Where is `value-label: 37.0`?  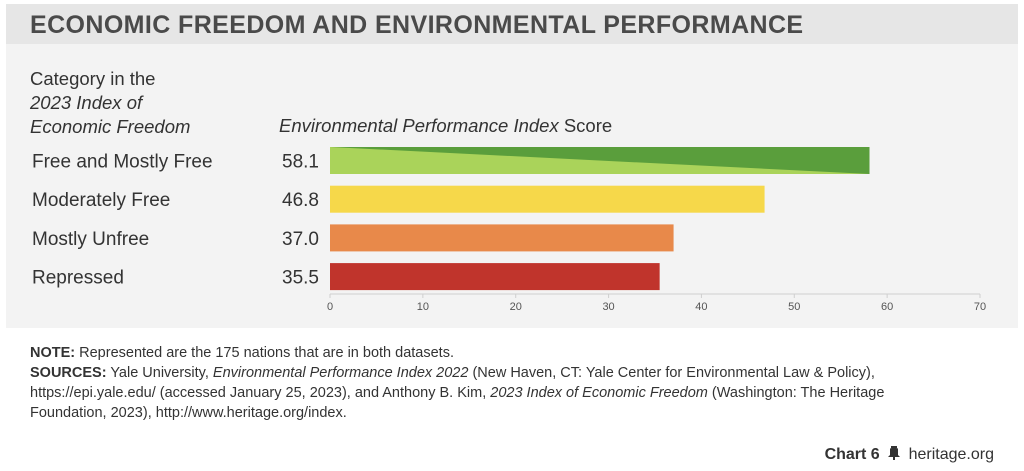
value-label: 37.0 is located at coordinates (300, 239).